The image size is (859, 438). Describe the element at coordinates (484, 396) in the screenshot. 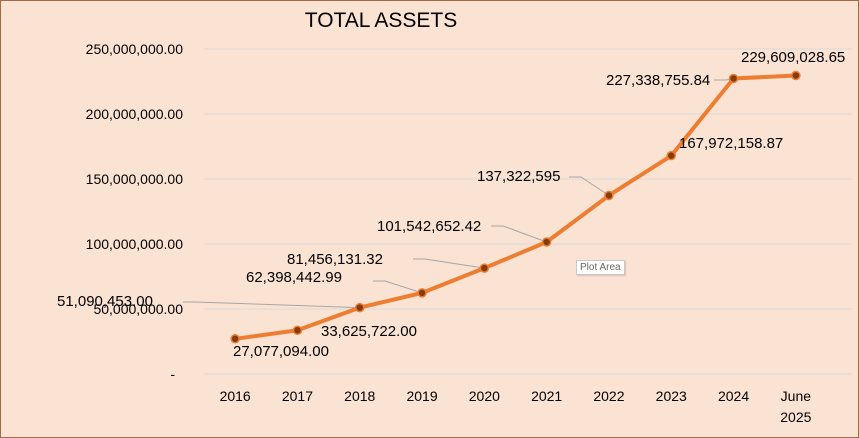

I see `x-tick-label: 2020` at that location.